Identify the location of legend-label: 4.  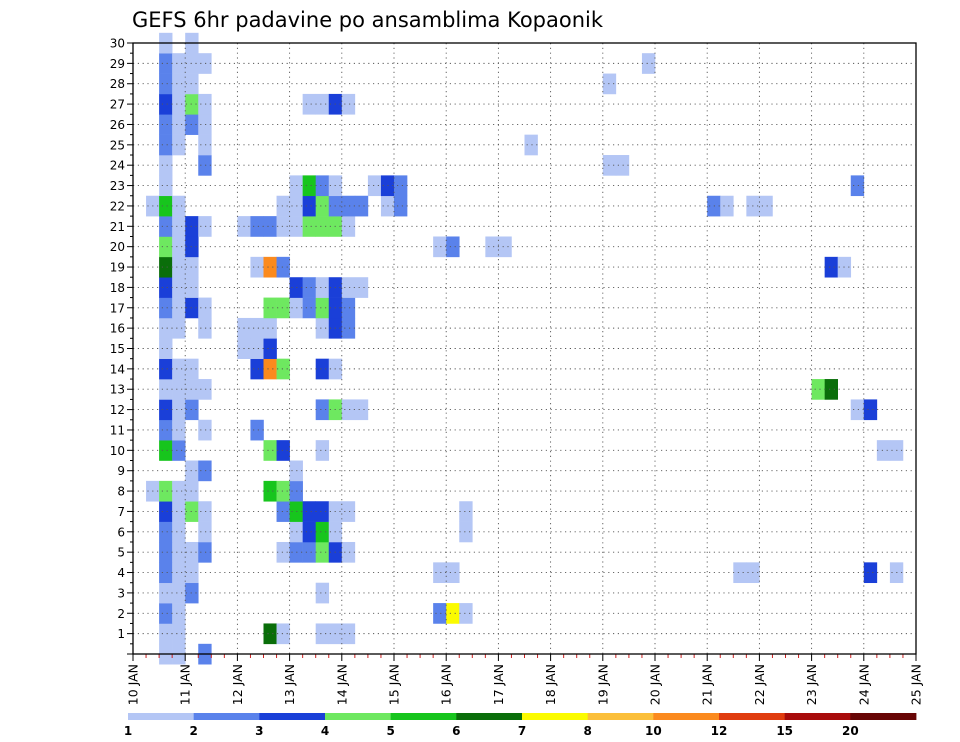
(325, 731).